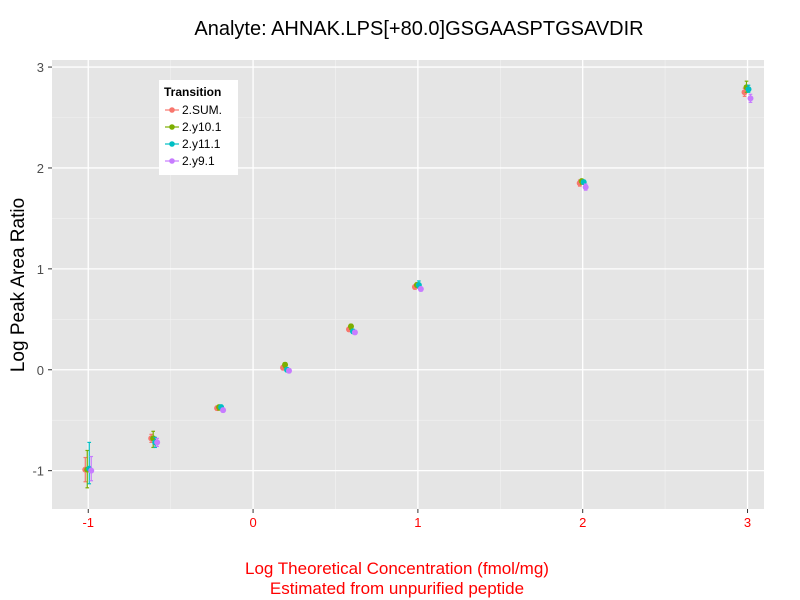 This screenshot has height=600, width=800. I want to click on x-tick-label: 0, so click(252, 522).